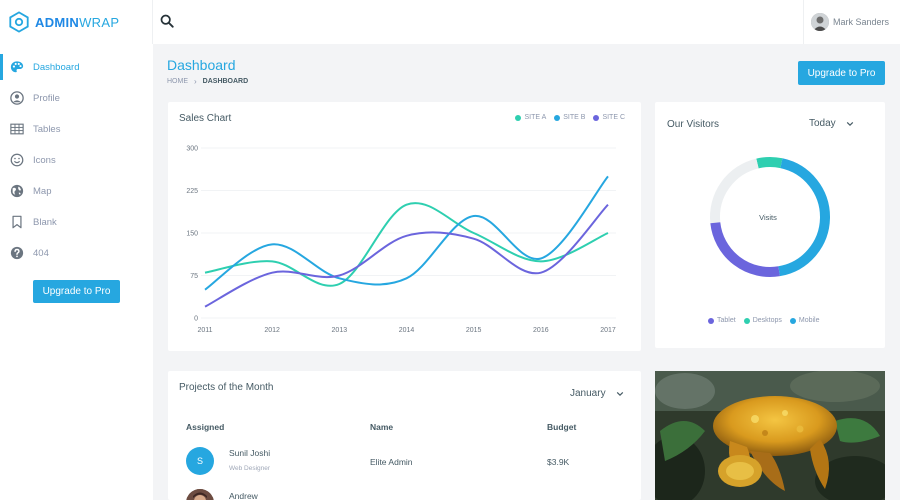  Describe the element at coordinates (192, 234) in the screenshot. I see `y-tick-label: 150` at that location.